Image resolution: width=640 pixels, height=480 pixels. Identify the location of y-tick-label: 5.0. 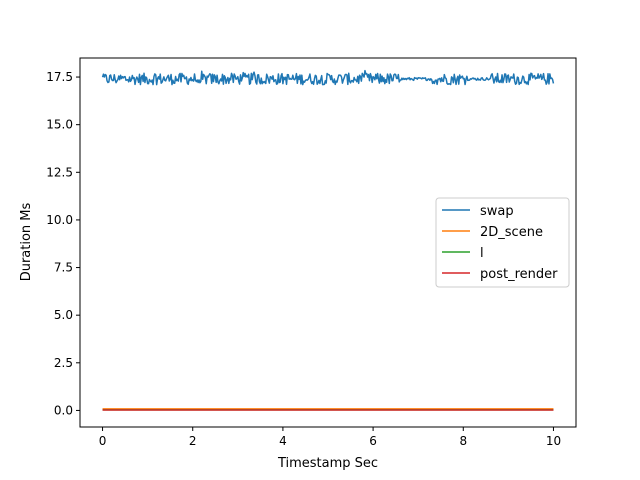
(63, 315).